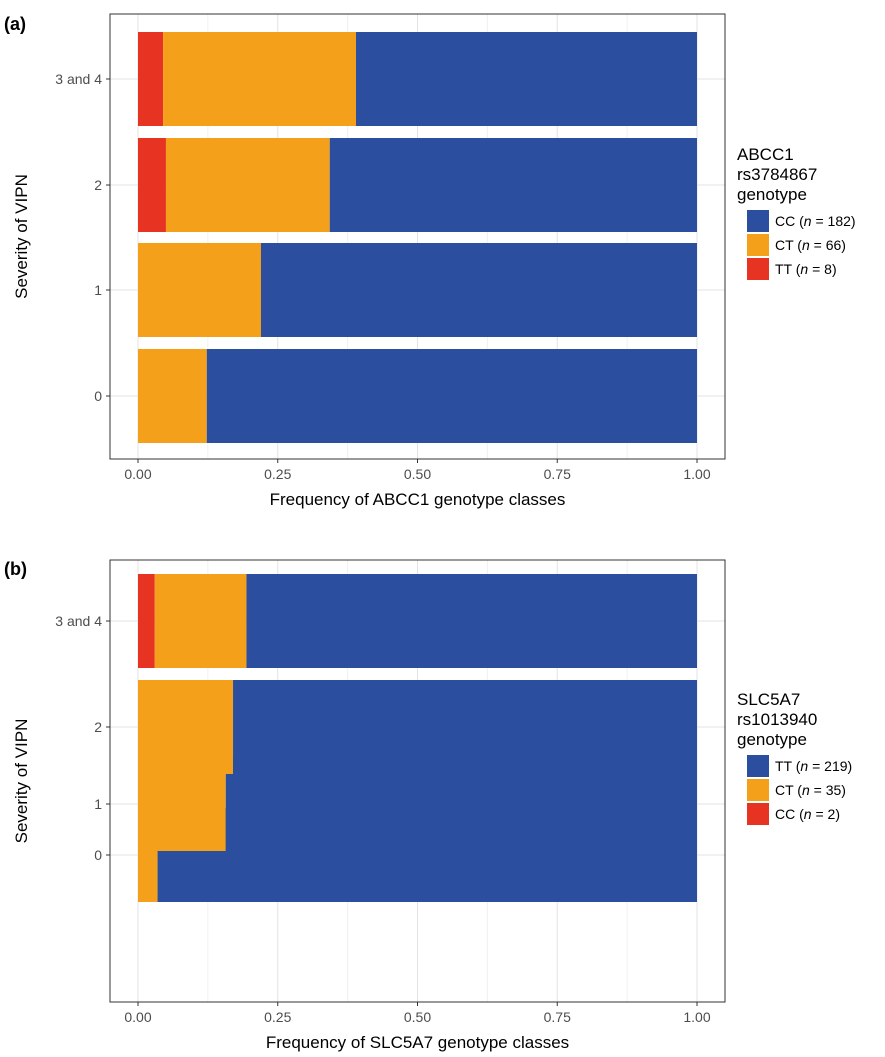  I want to click on legend-label-CT: CT (n = 66), so click(810, 245).